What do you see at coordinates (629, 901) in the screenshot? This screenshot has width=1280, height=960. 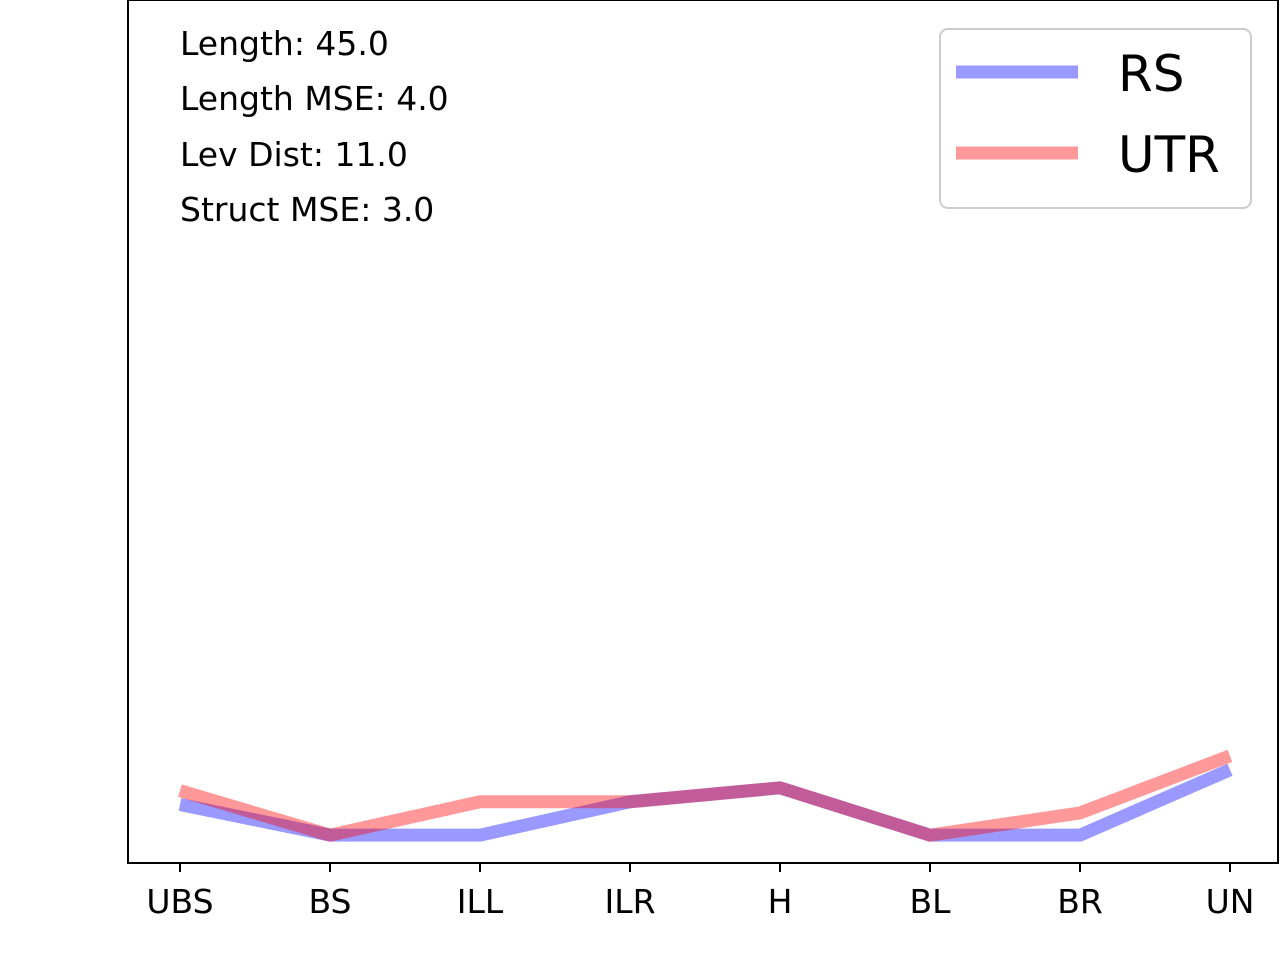 I see `x-tick-label-ilr: ILR` at bounding box center [629, 901].